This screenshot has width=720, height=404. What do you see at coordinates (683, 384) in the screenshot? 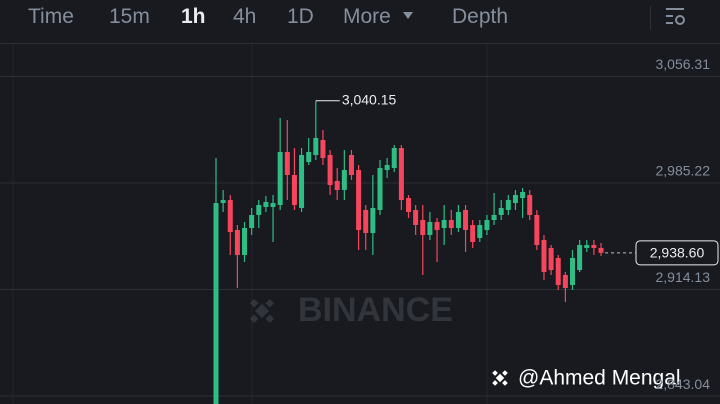
I see `y-tick-label: 2,843.04` at bounding box center [683, 384].